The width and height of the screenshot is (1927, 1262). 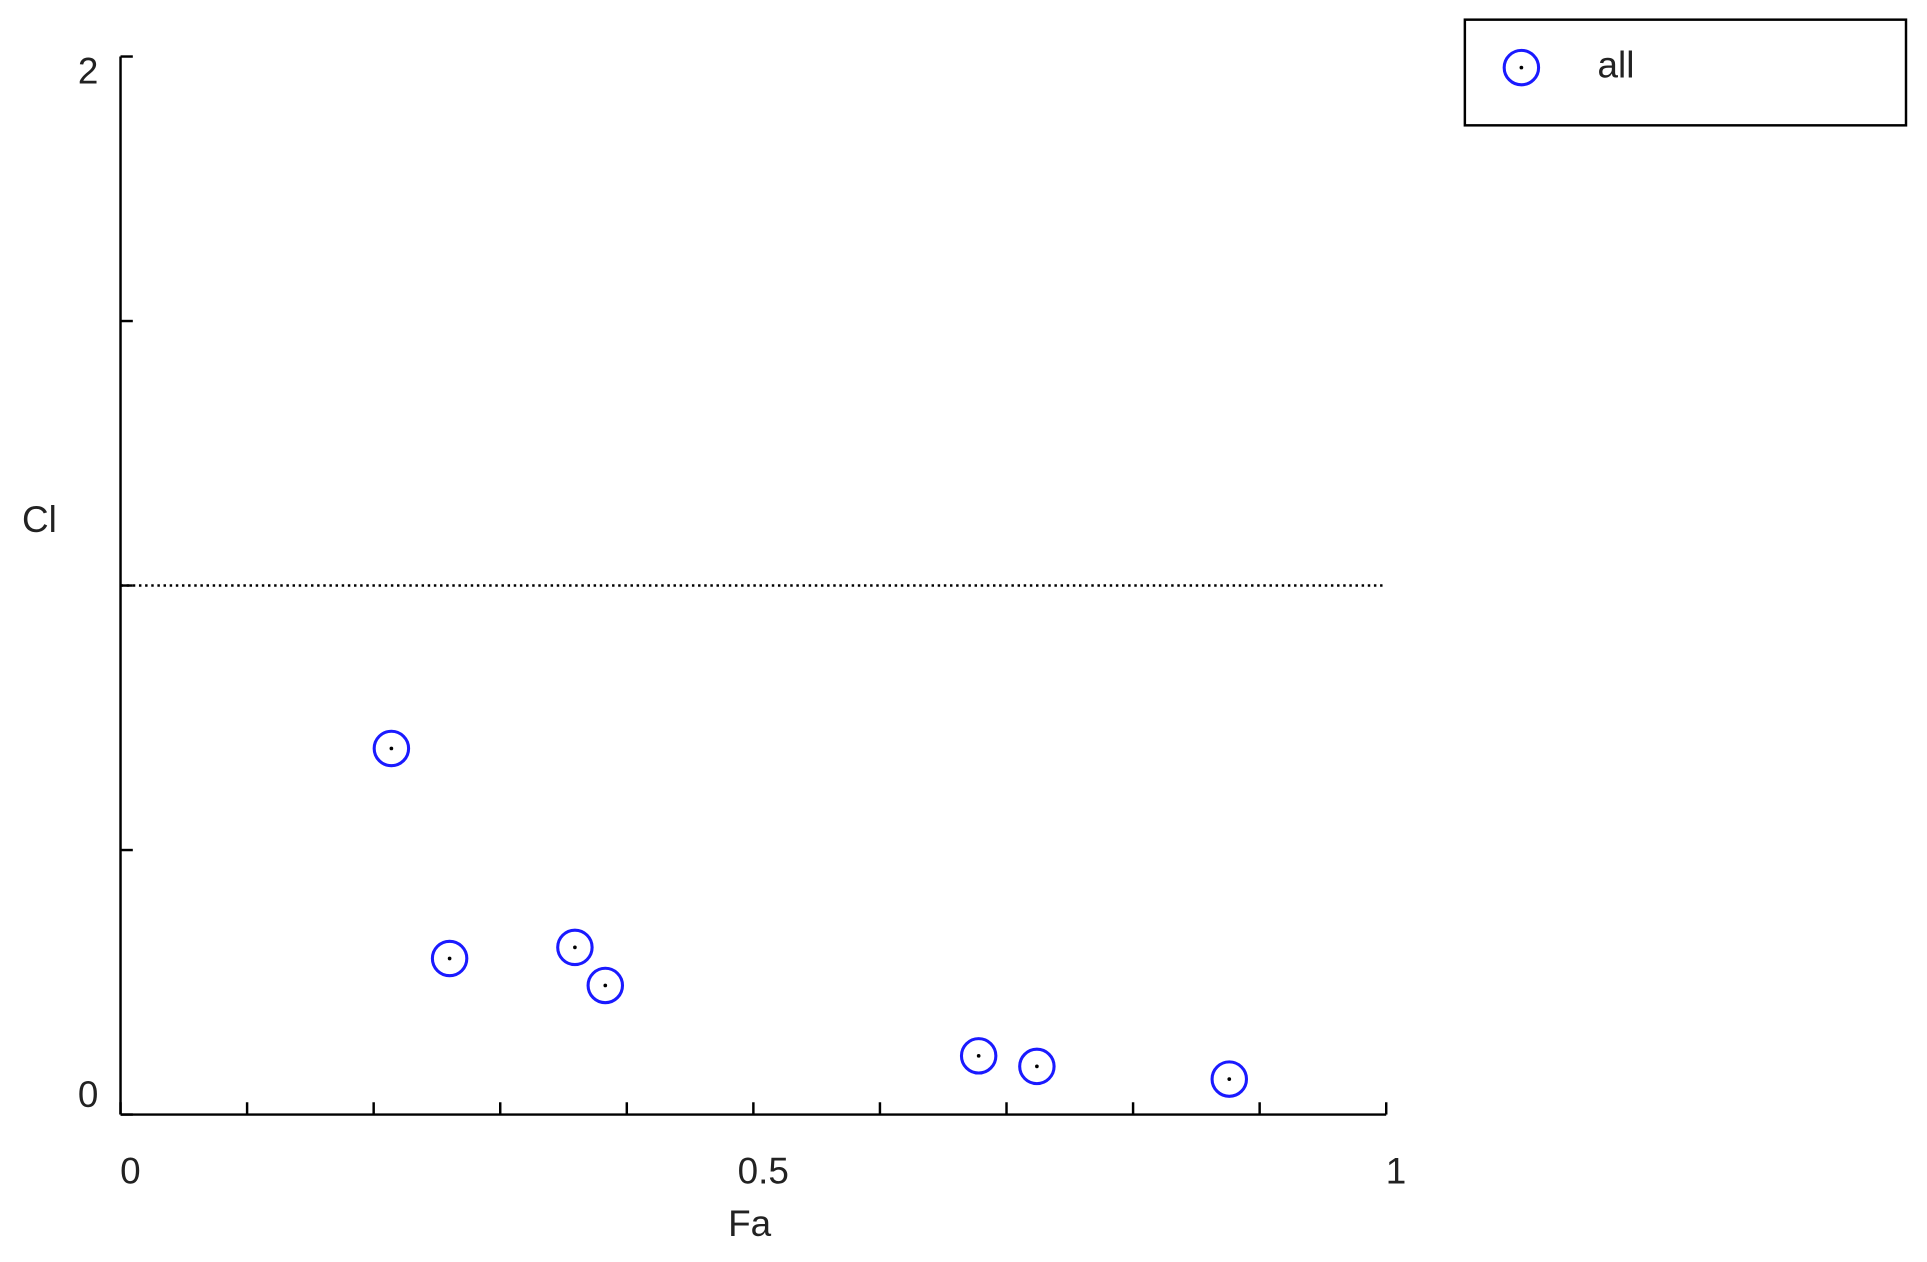 What do you see at coordinates (763, 1170) in the screenshot?
I see `x-tick-label: 0.5` at bounding box center [763, 1170].